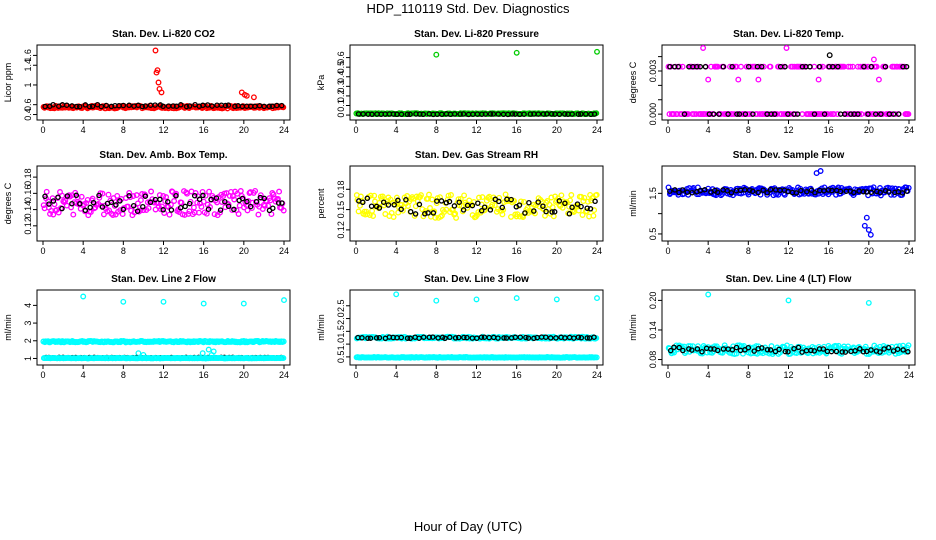 Image resolution: width=936 pixels, height=540 pixels. What do you see at coordinates (653, 301) in the screenshot?
I see `y-tick-label: 0.20` at bounding box center [653, 301].